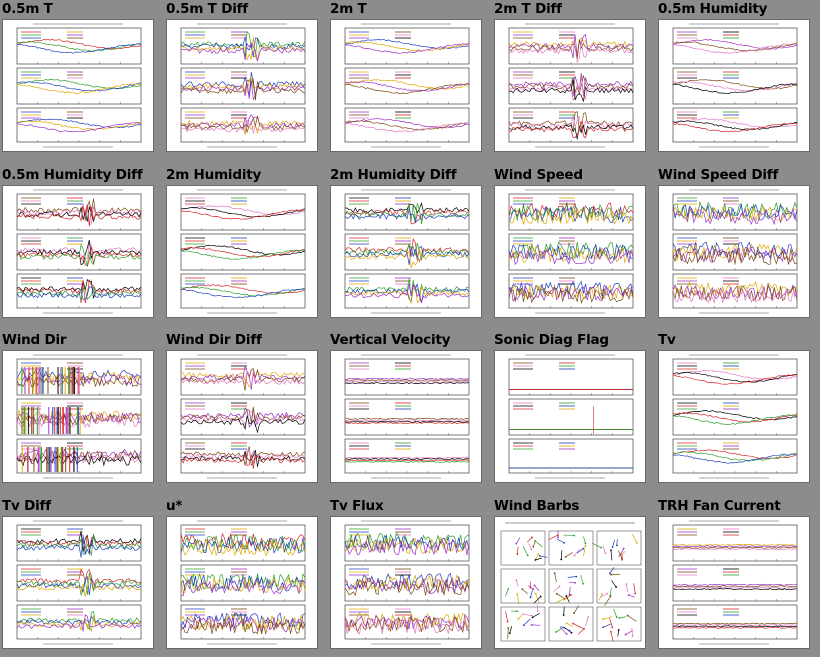  Describe the element at coordinates (551, 340) in the screenshot. I see `plot-title: Sonic Diag Flag` at that location.